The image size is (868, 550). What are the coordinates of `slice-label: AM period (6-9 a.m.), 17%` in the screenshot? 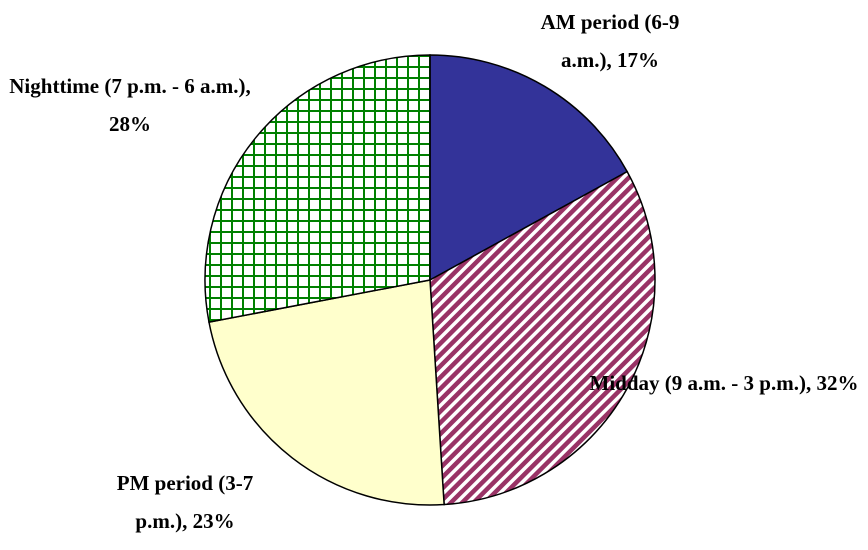 It's located at (610, 41).